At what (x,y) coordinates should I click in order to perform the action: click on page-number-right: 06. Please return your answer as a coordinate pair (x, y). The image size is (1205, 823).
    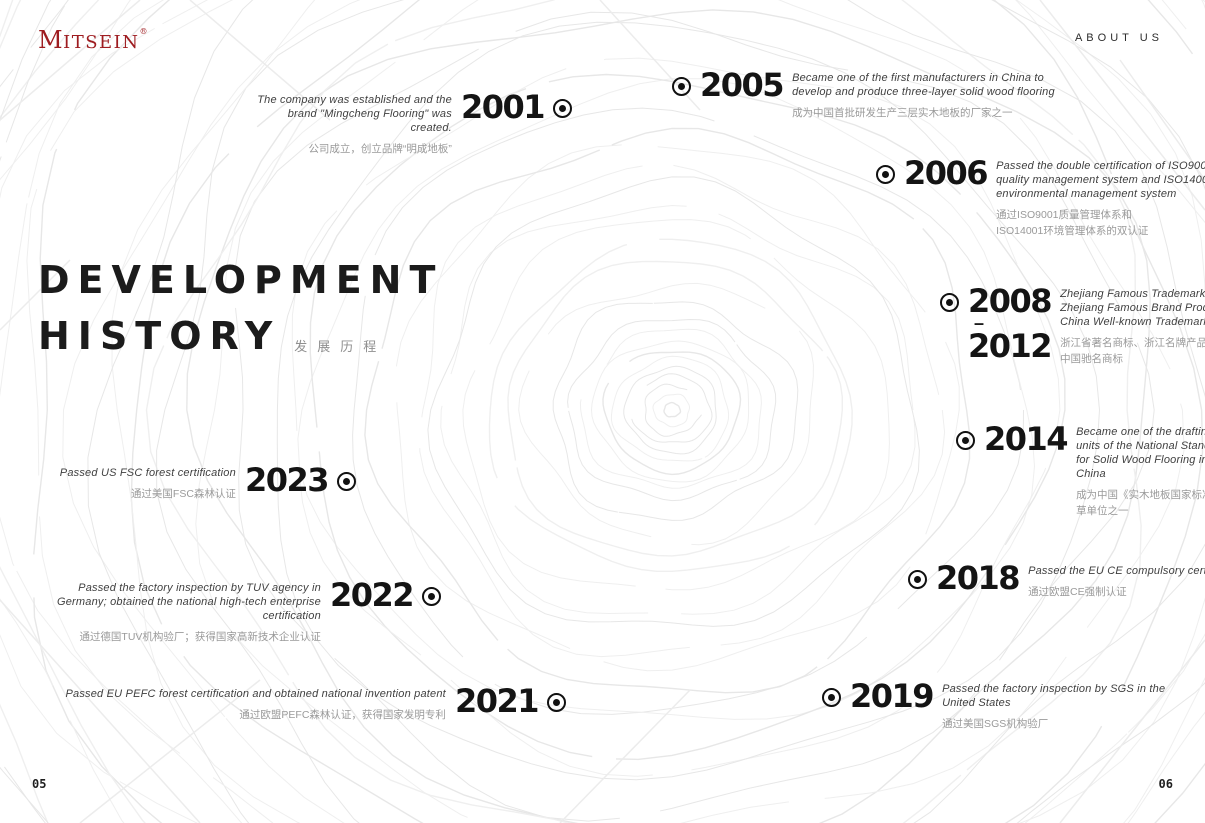
    Looking at the image, I should click on (1165, 784).